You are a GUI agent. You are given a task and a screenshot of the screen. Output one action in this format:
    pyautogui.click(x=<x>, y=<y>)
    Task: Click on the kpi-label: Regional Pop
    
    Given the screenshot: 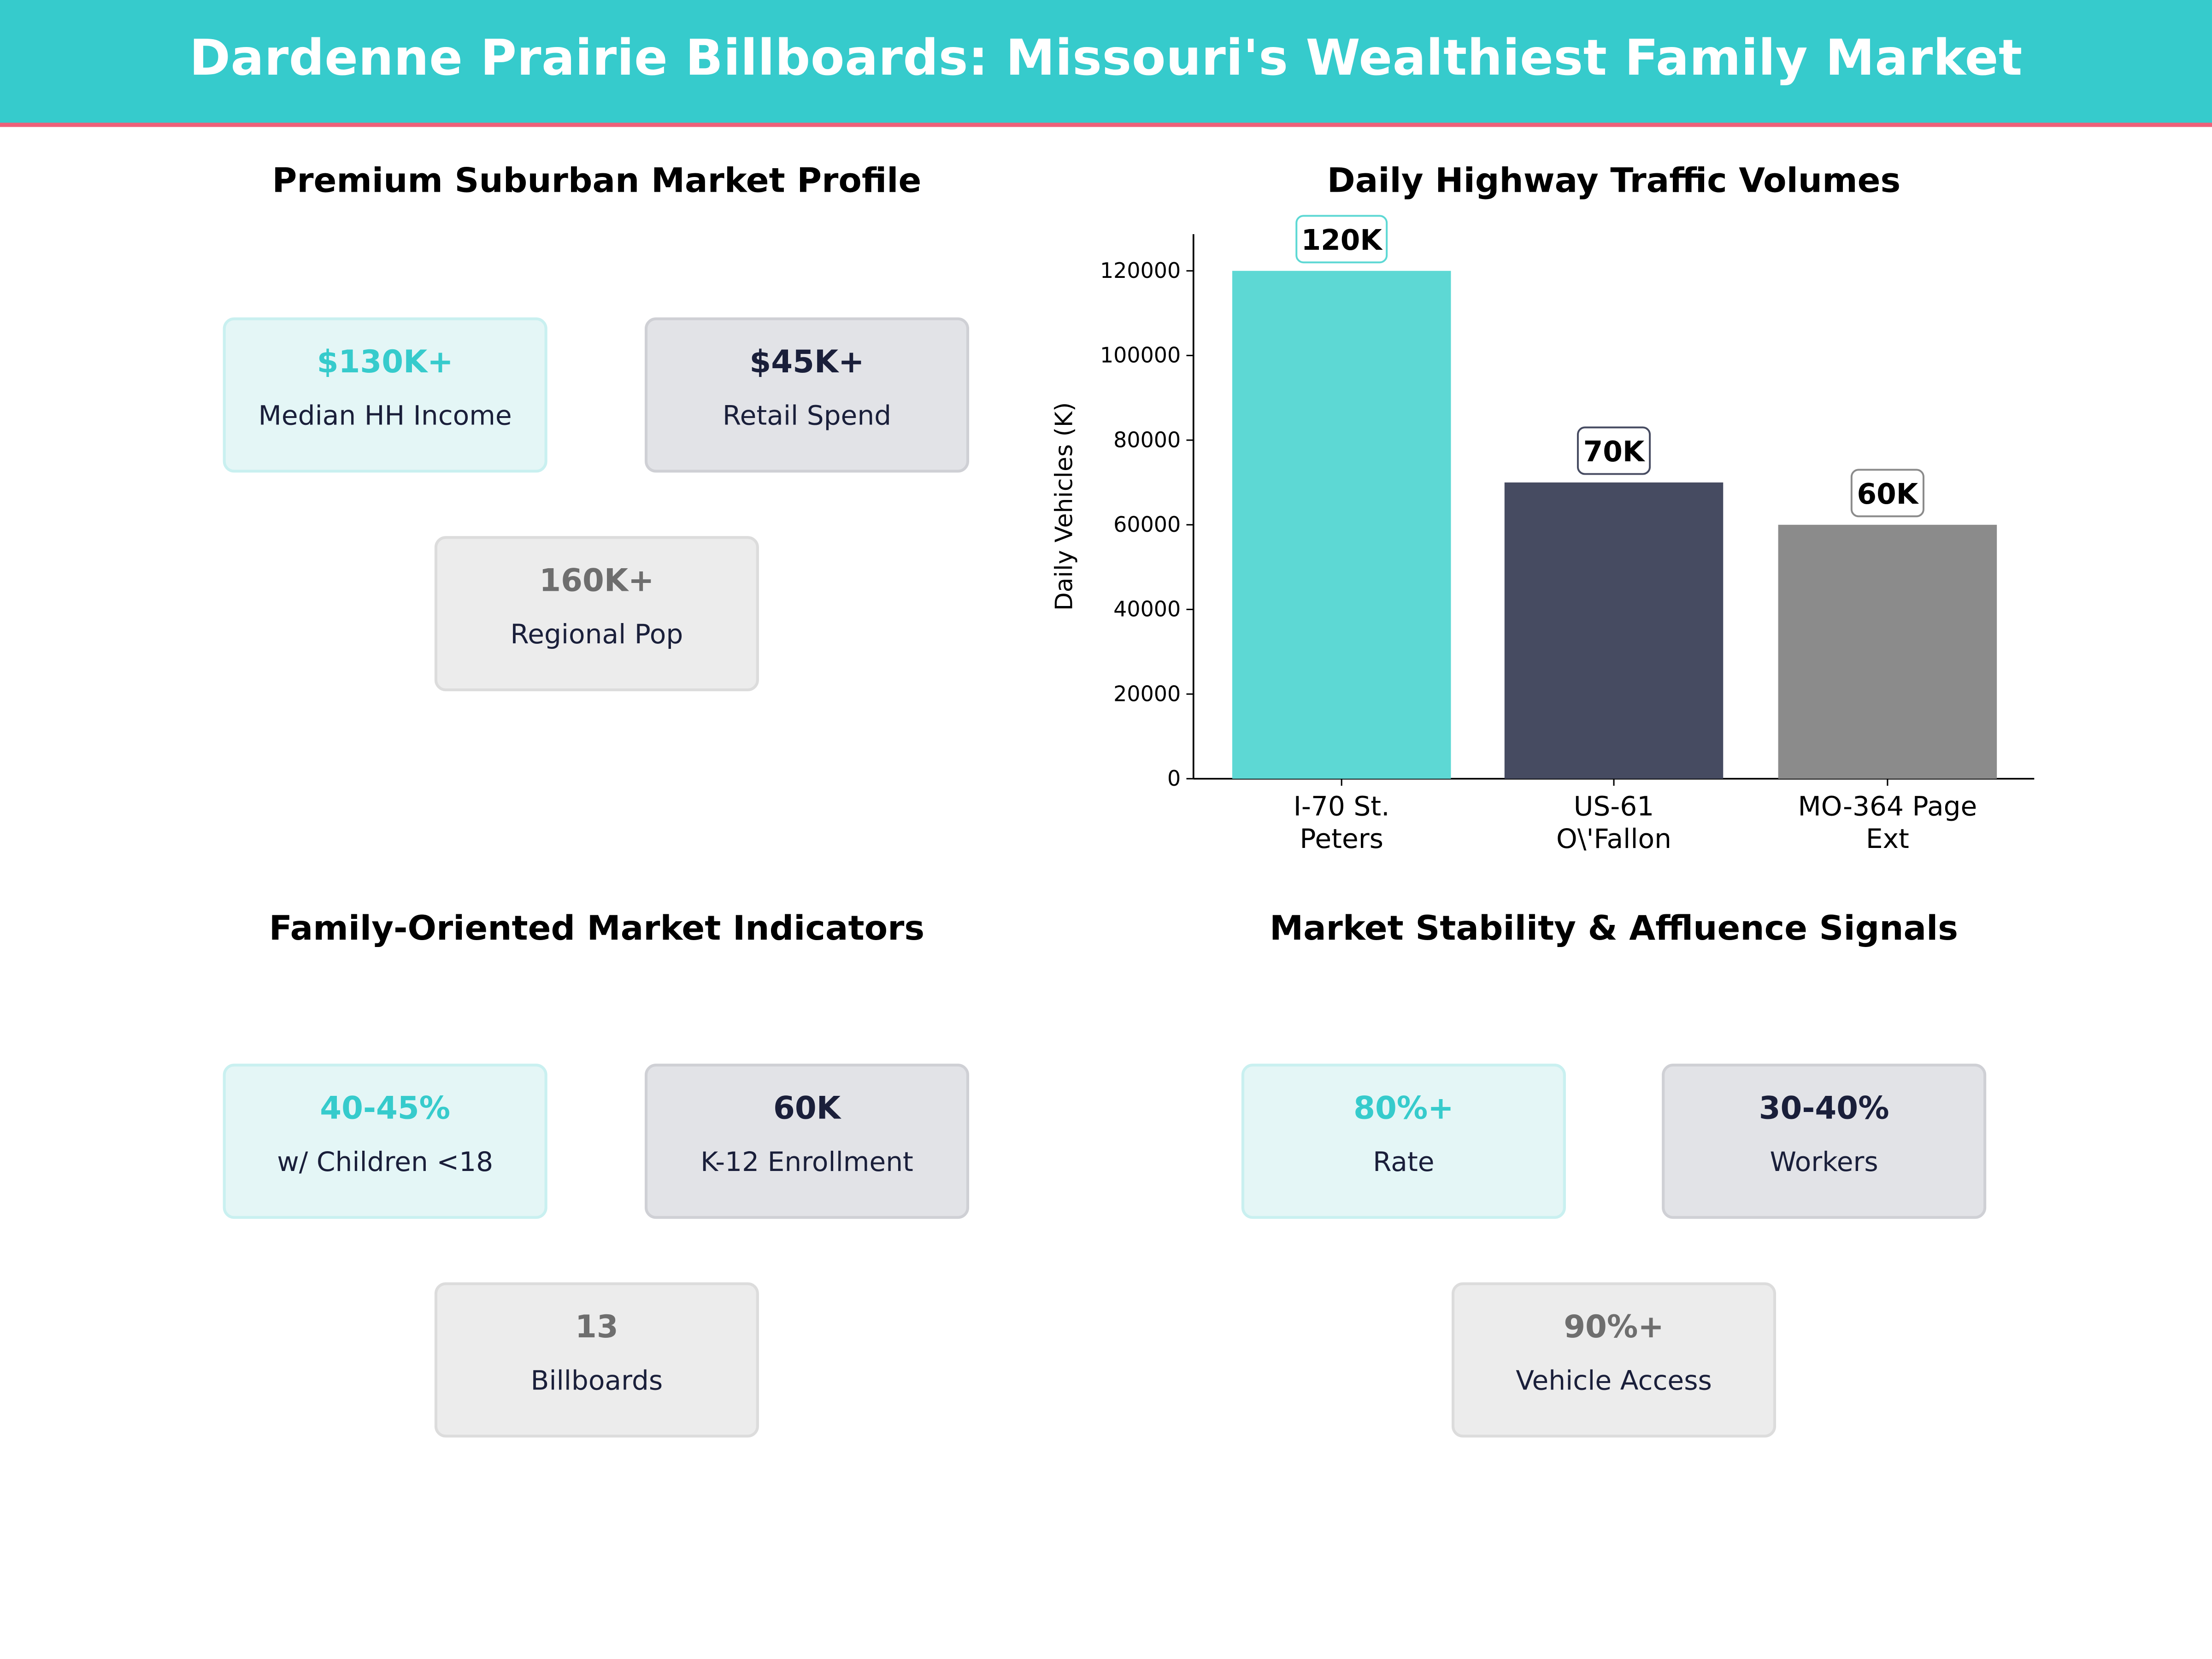 What is the action you would take?
    pyautogui.click(x=596, y=635)
    